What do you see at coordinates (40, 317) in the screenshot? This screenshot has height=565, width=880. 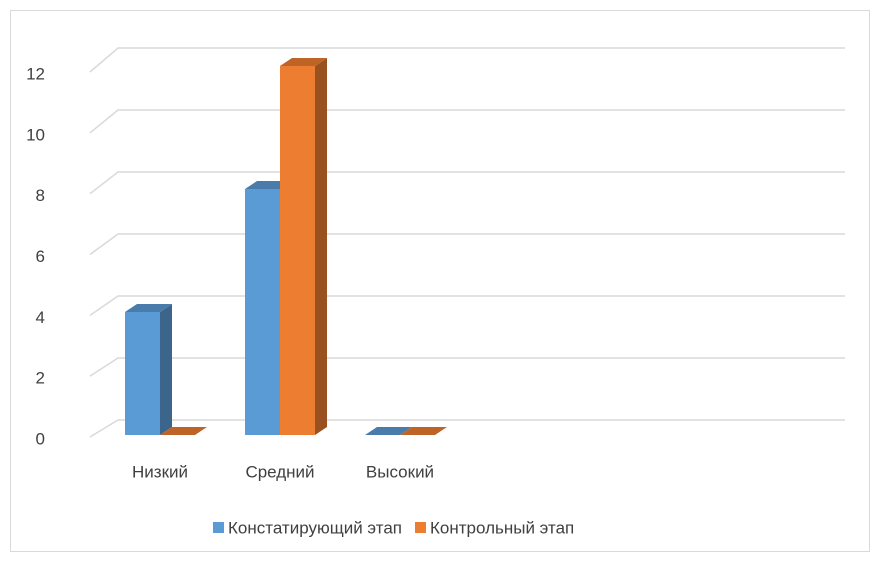 I see `y-tick-label: 4` at bounding box center [40, 317].